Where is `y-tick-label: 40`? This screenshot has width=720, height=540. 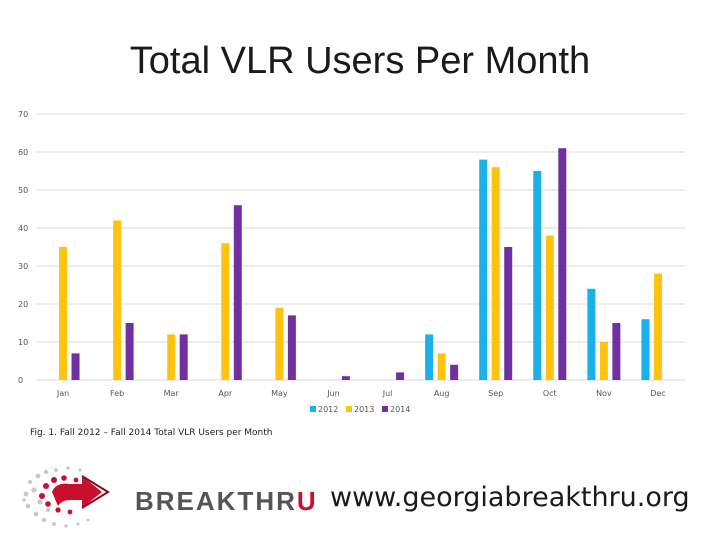
y-tick-label: 40 is located at coordinates (23, 228).